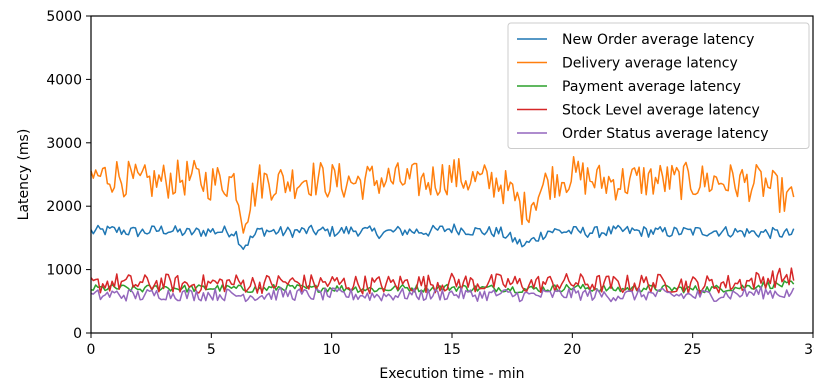  Describe the element at coordinates (64, 17) in the screenshot. I see `y-tick-label: 5000` at that location.